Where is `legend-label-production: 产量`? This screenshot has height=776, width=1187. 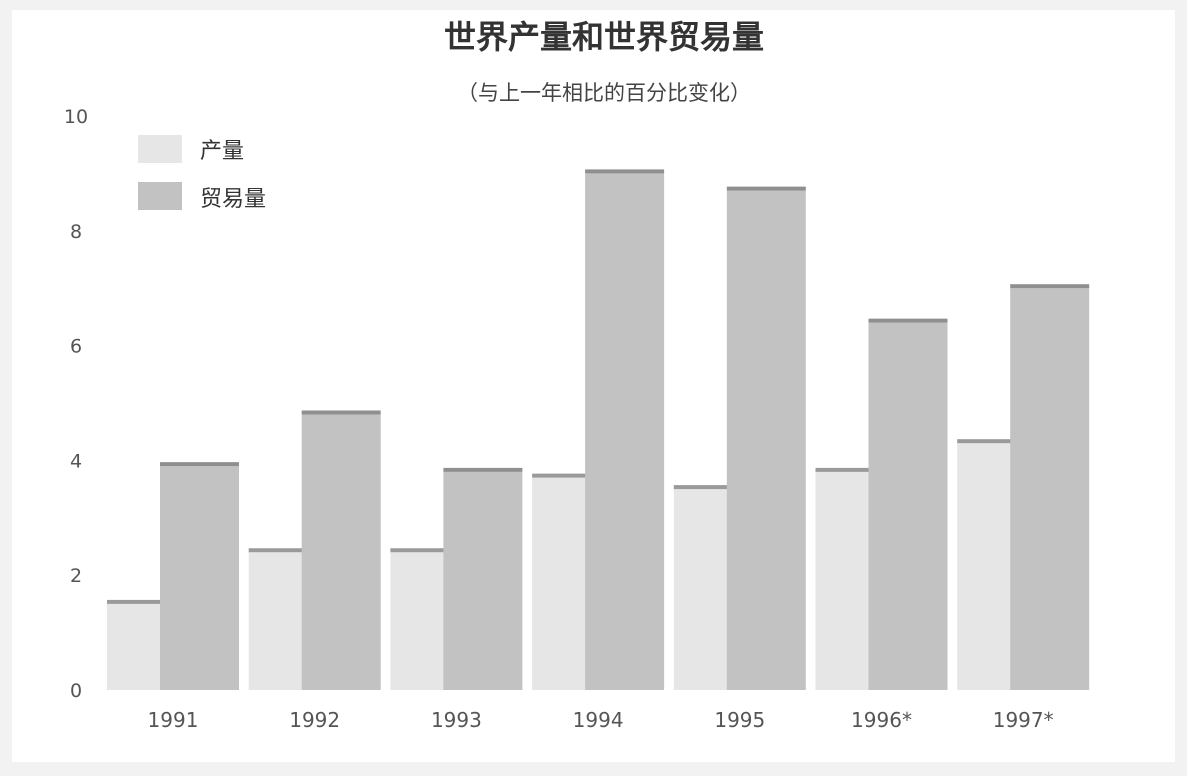 legend-label-production: 产量 is located at coordinates (222, 151).